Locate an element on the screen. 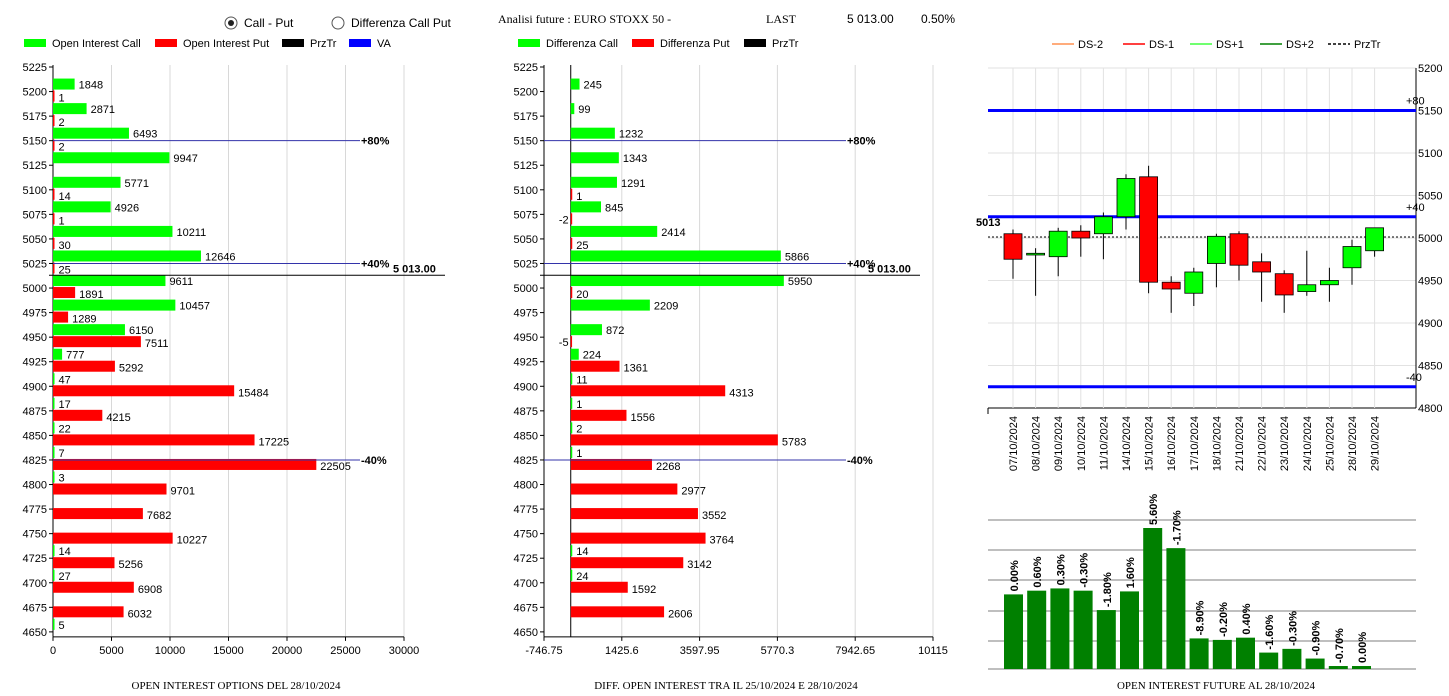 This screenshot has width=1449, height=696. future-bar-label: -1.80% is located at coordinates (1108, 589).